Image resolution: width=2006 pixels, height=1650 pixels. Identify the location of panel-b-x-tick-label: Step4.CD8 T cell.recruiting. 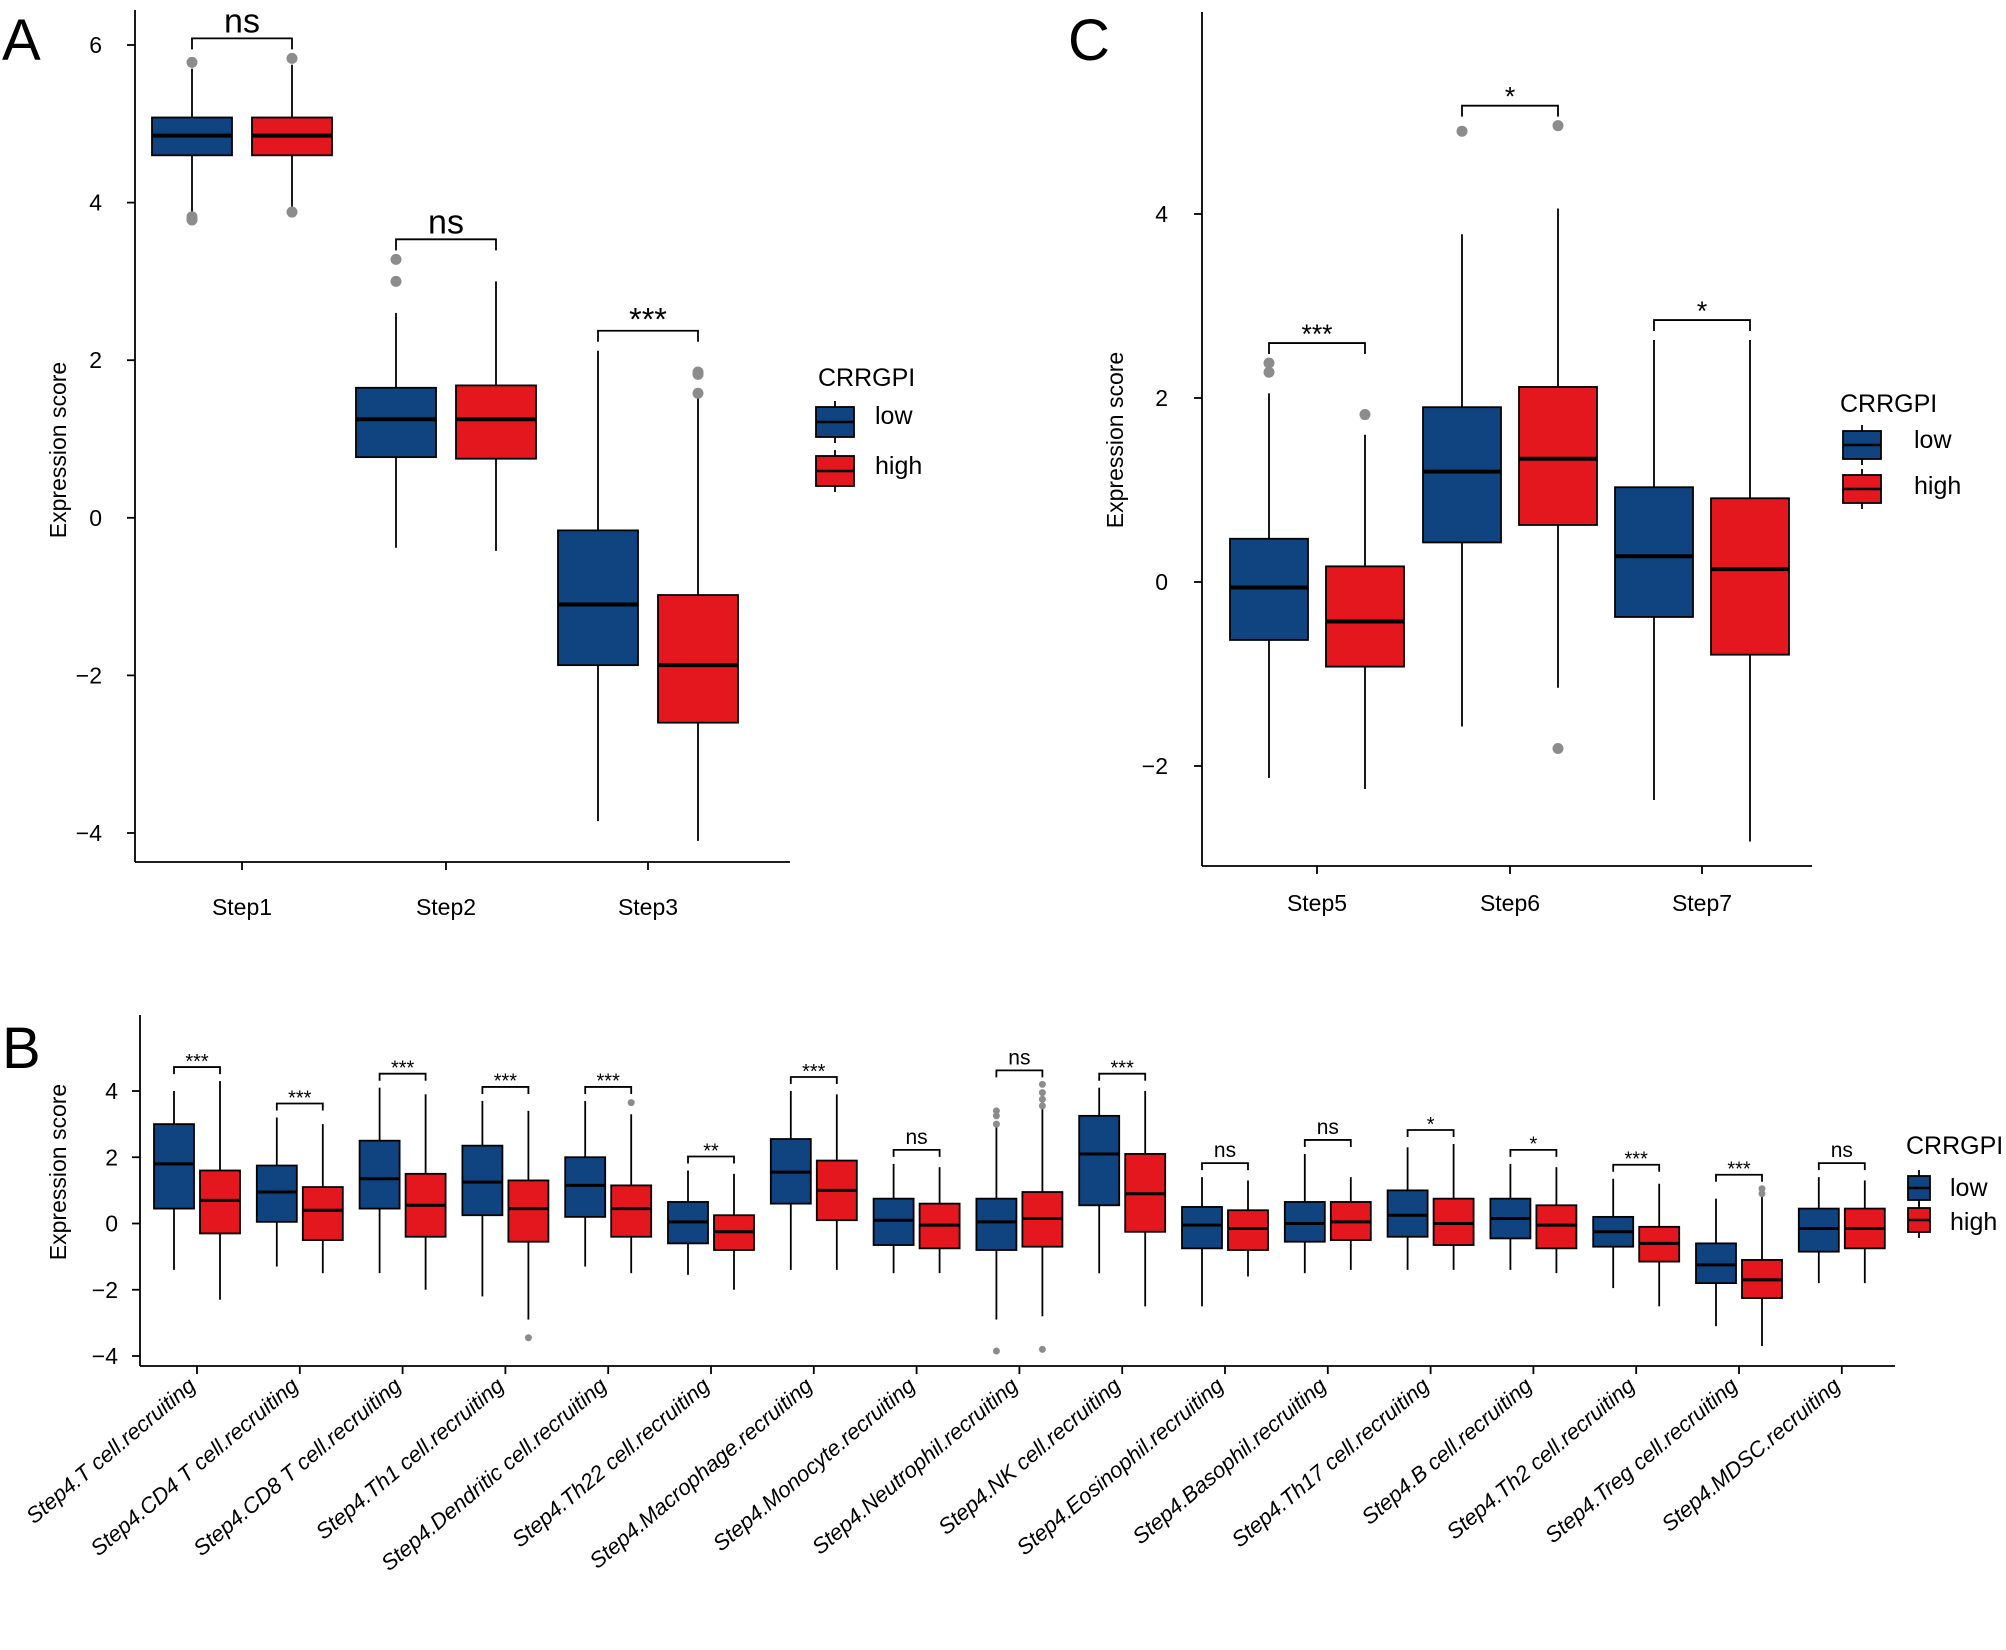
(297, 1466).